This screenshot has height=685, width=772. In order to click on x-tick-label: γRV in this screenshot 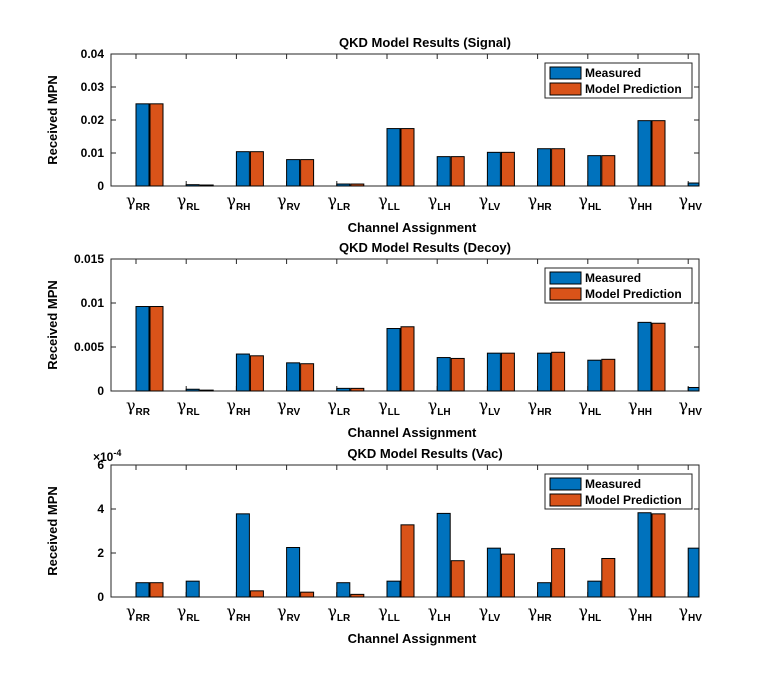, I will do `click(289, 407)`.